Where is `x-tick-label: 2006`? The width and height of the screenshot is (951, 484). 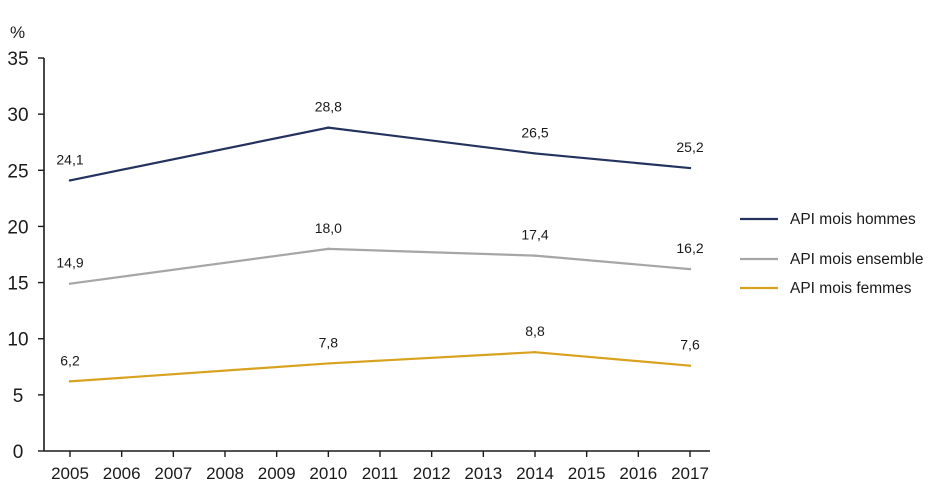 x-tick-label: 2006 is located at coordinates (122, 473).